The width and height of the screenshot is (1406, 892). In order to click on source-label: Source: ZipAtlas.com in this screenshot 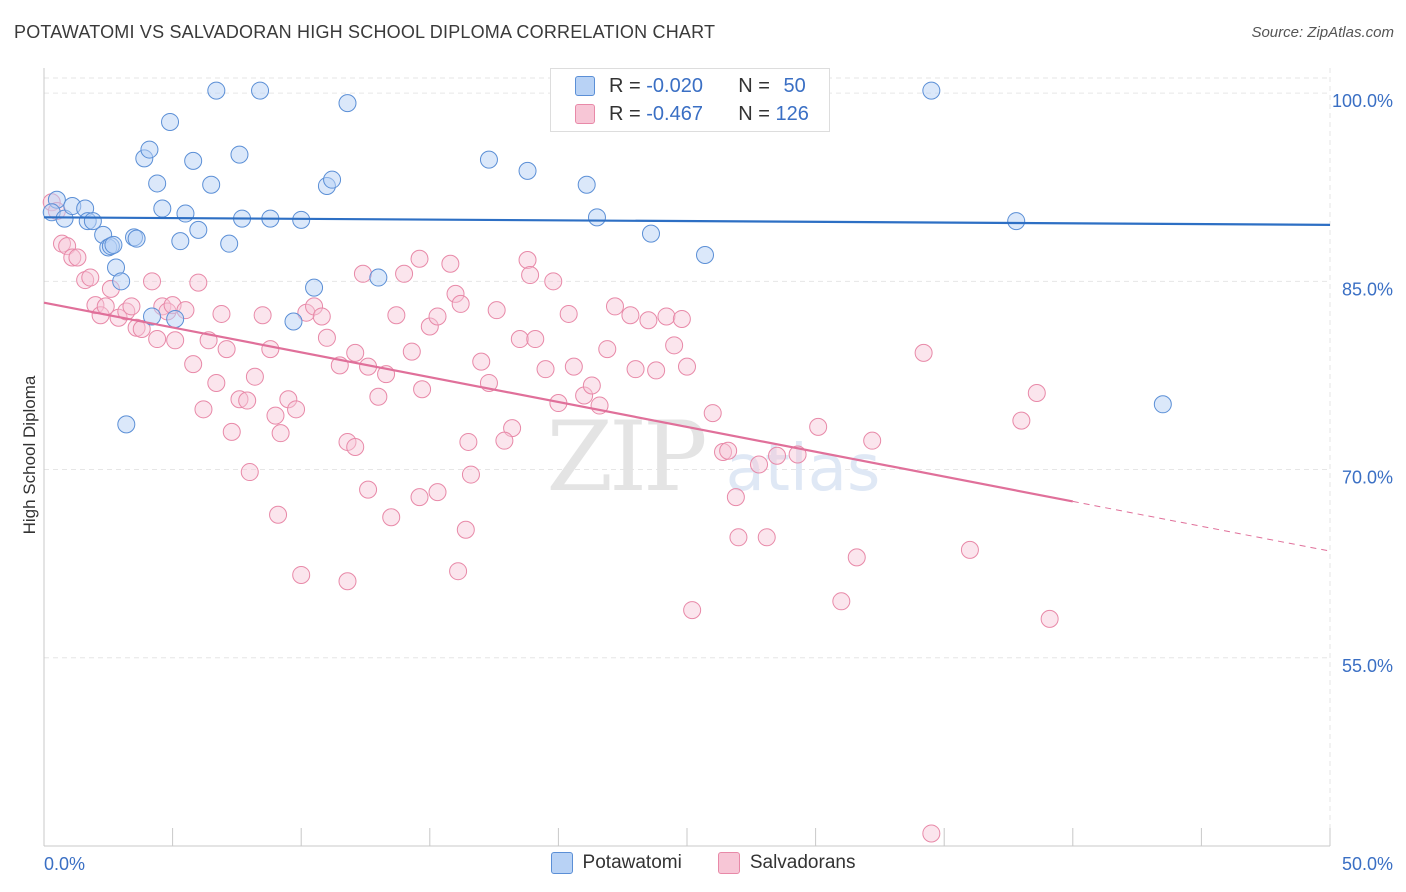, I will do `click(1322, 32)`.